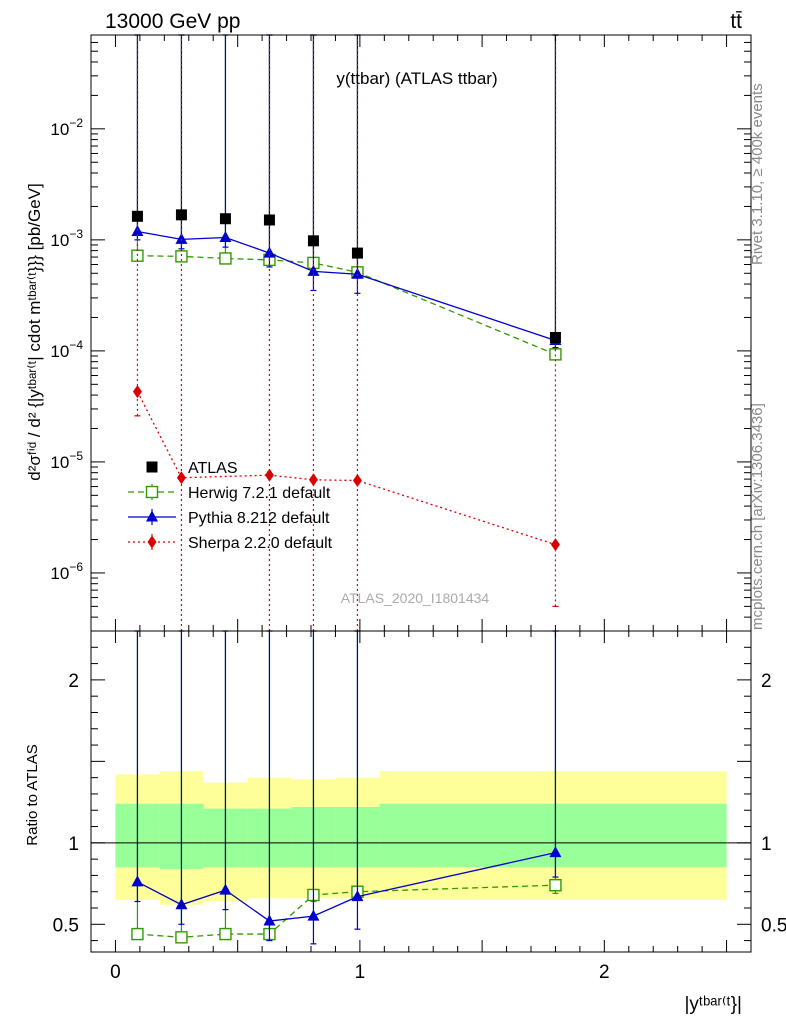 The width and height of the screenshot is (786, 1024). I want to click on ratio-y-tick-label: 1, so click(73, 844).